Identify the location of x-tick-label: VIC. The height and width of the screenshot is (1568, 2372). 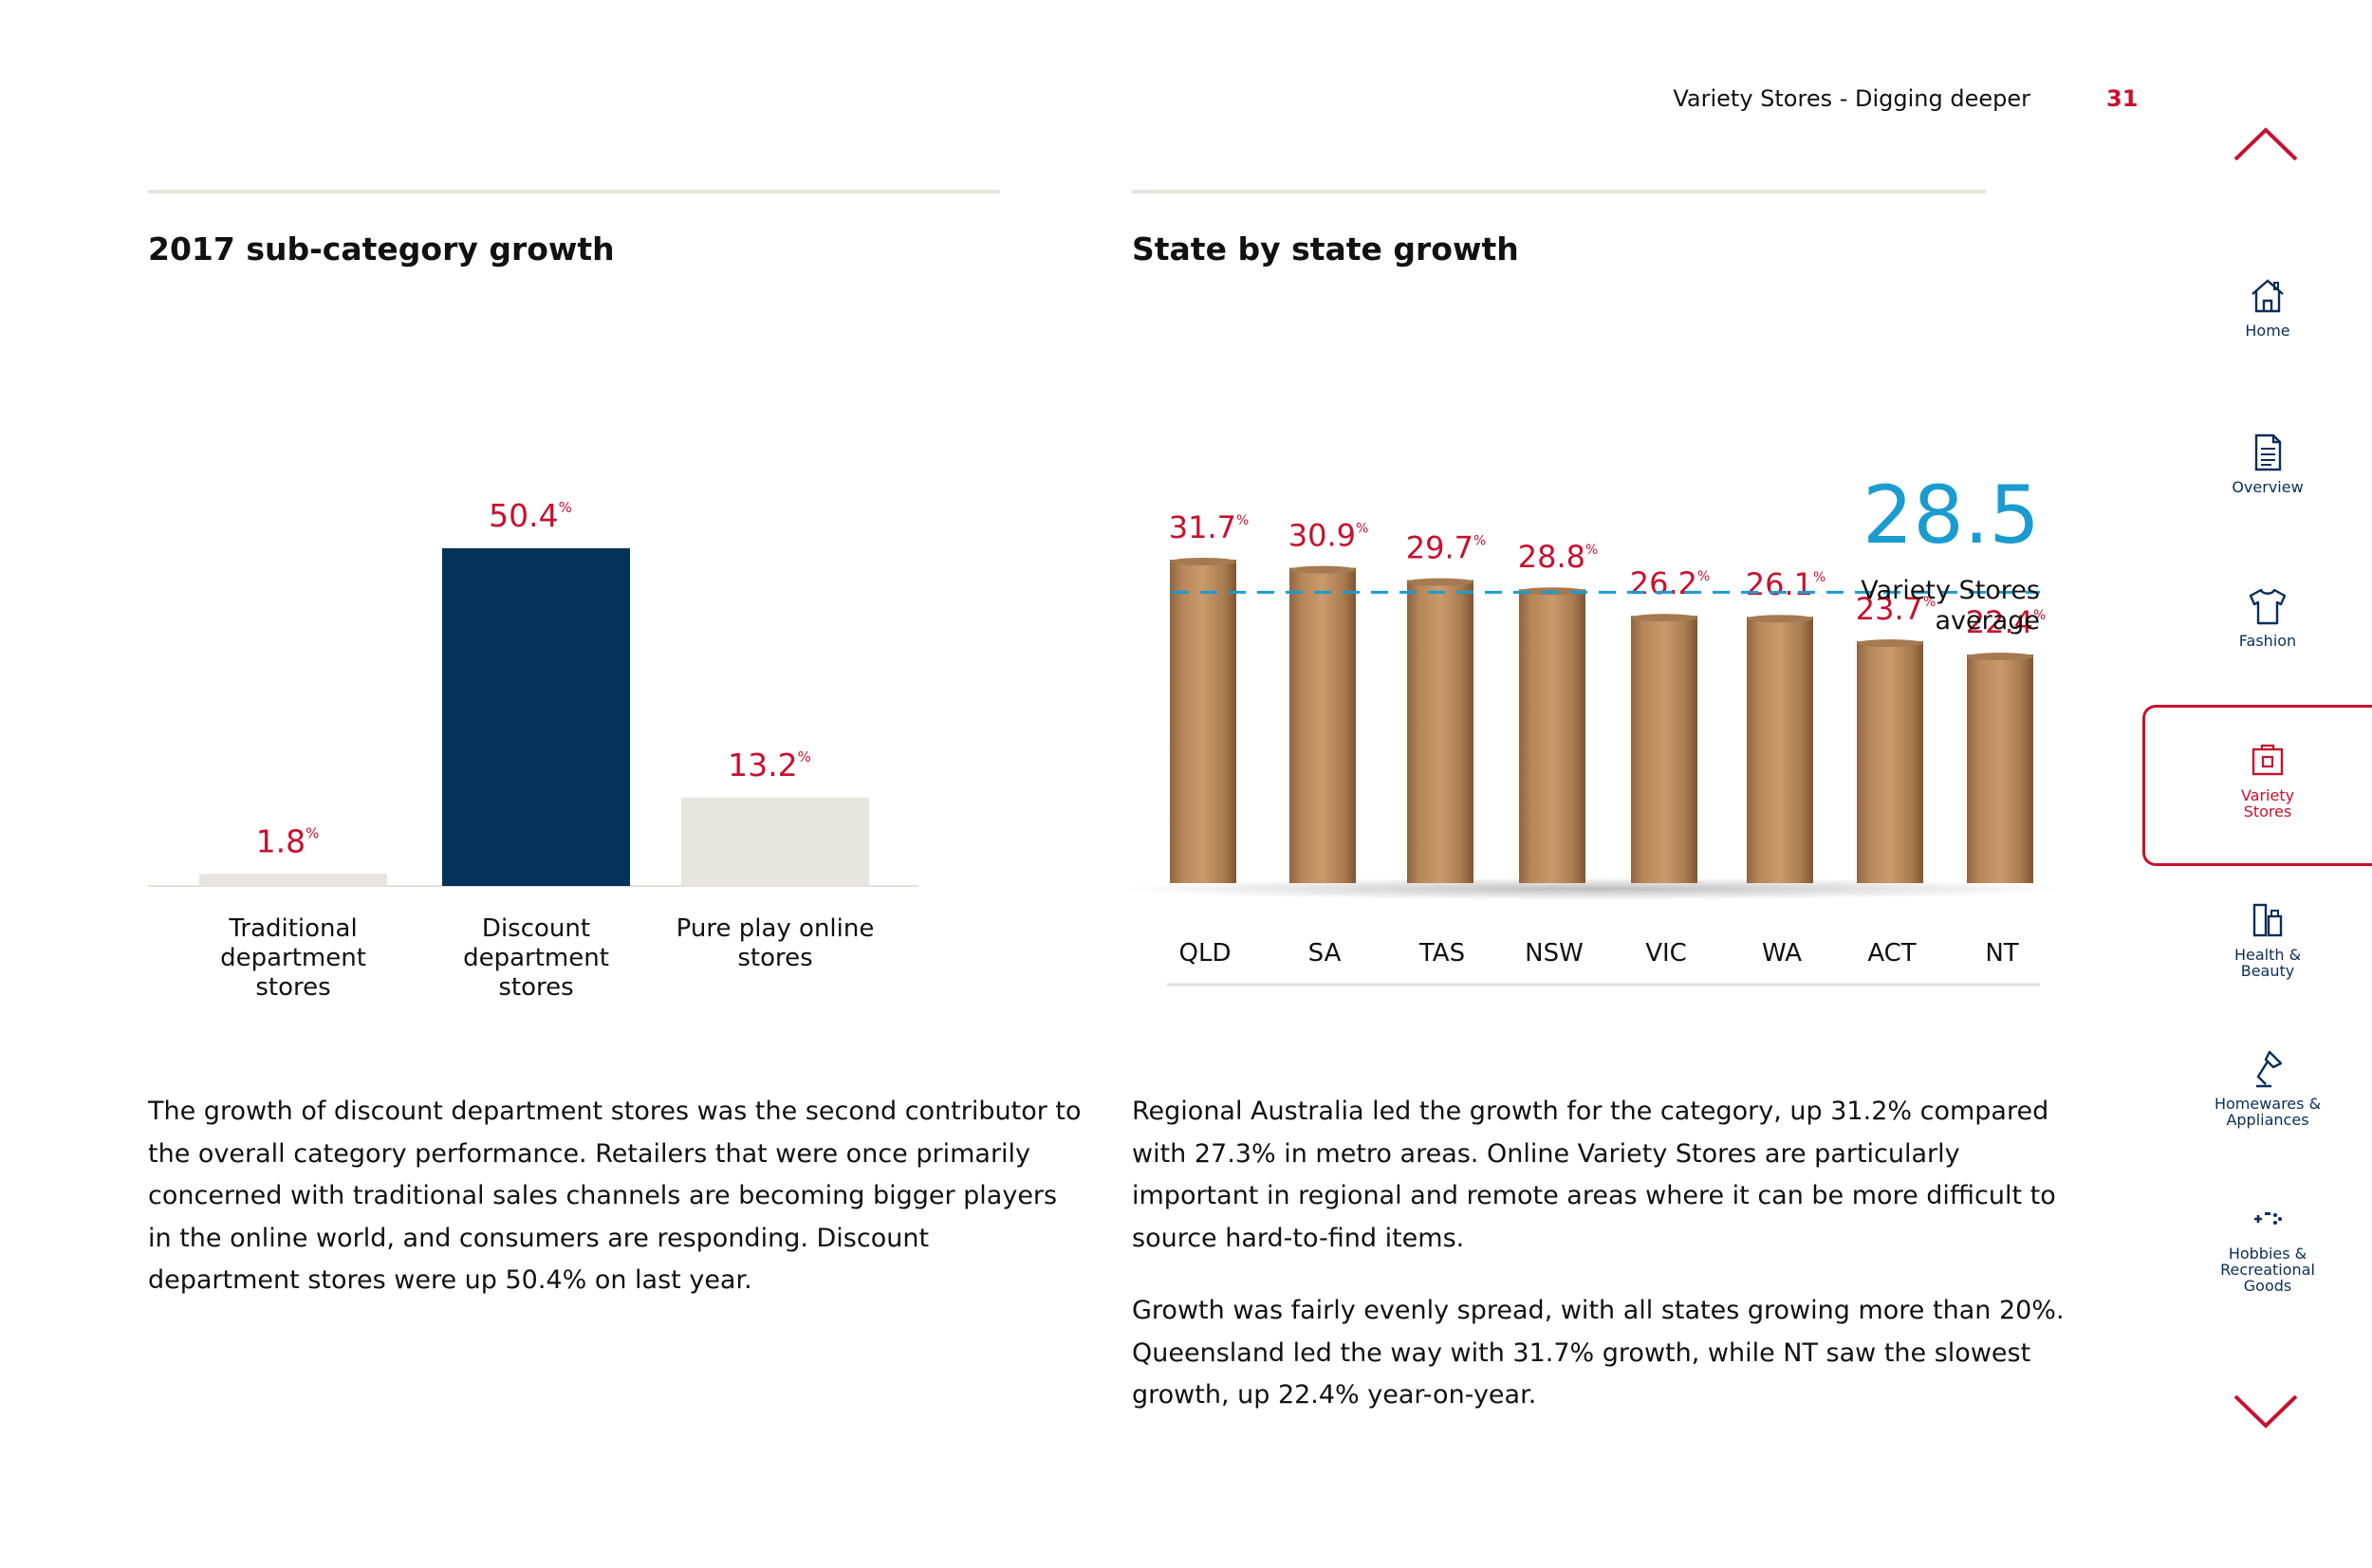
(1666, 954).